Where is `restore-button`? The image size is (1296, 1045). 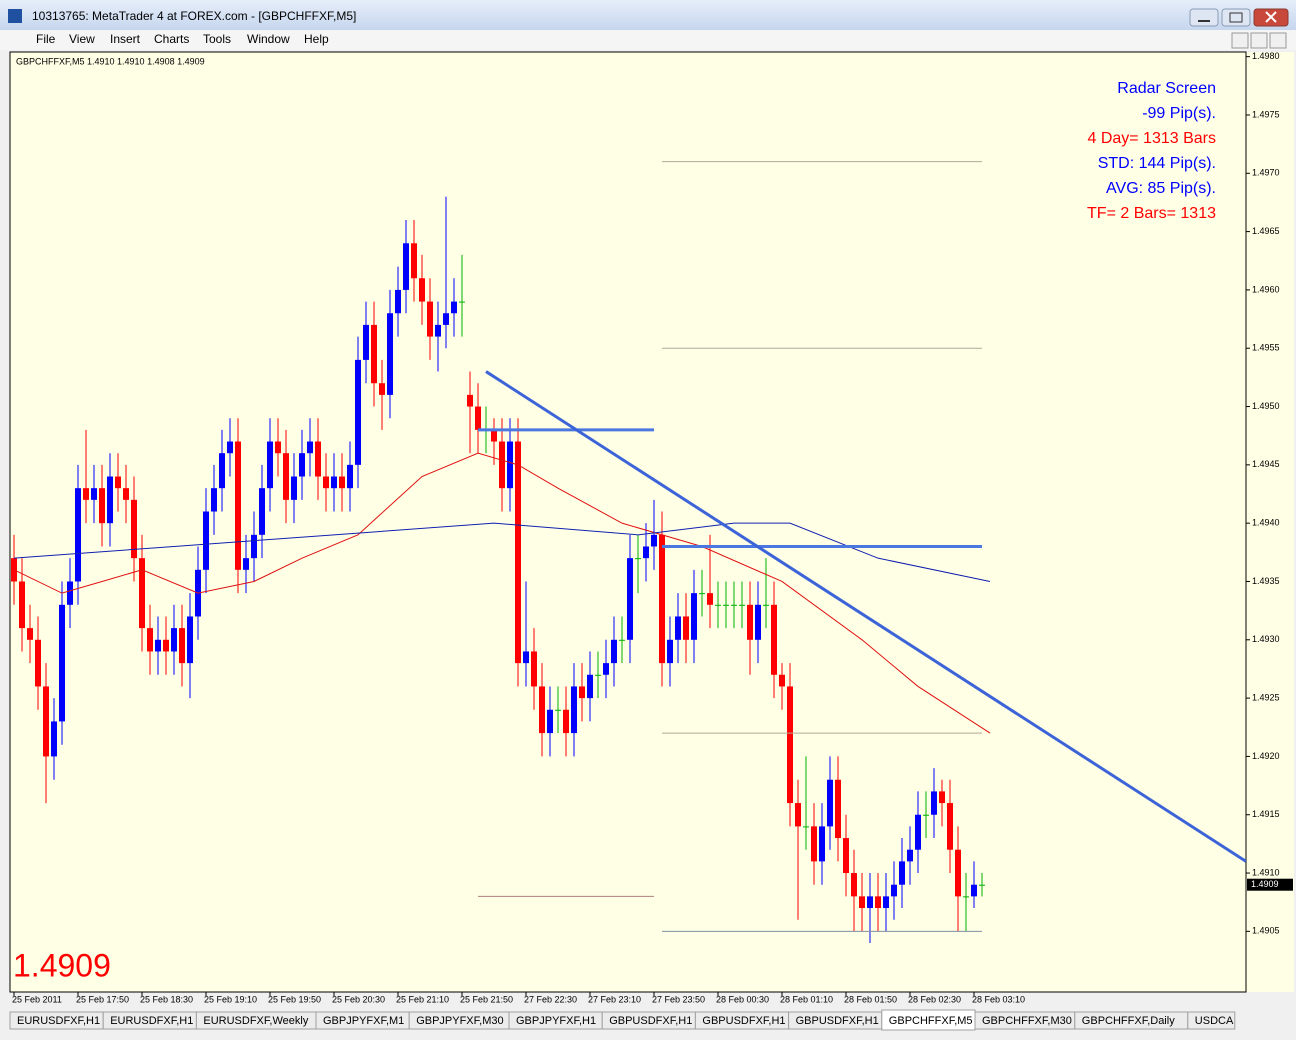 restore-button is located at coordinates (1236, 17).